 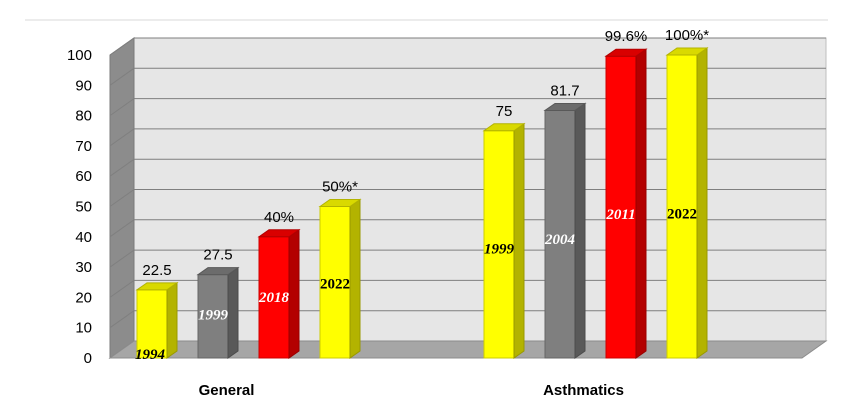 What do you see at coordinates (583, 390) in the screenshot?
I see `category-label: Asthmatics` at bounding box center [583, 390].